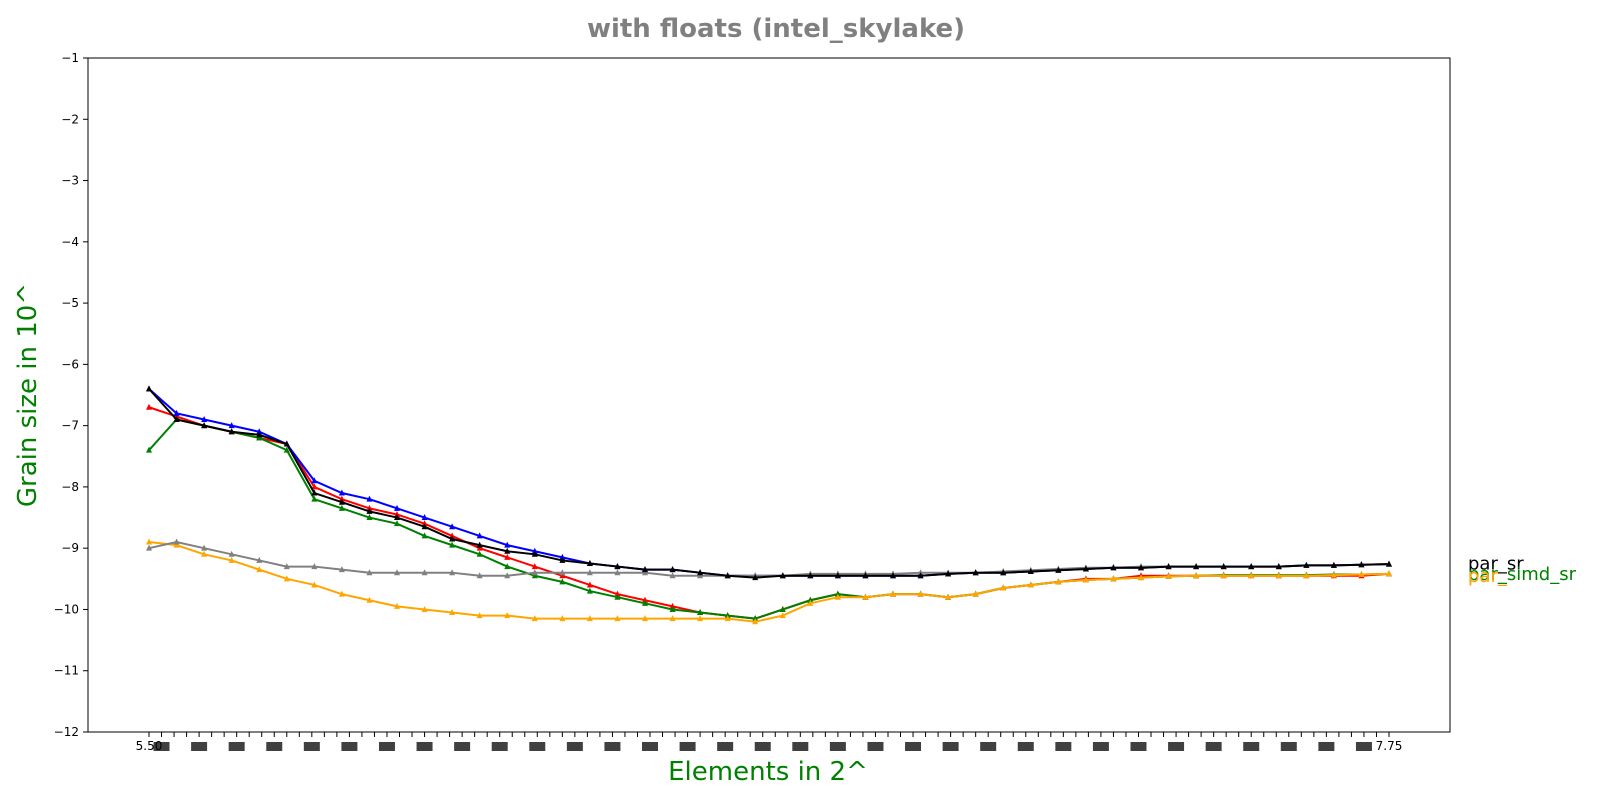 This screenshot has width=1600, height=800. Describe the element at coordinates (28, 395) in the screenshot. I see `y-axis-label: Grain size in 10^` at that location.